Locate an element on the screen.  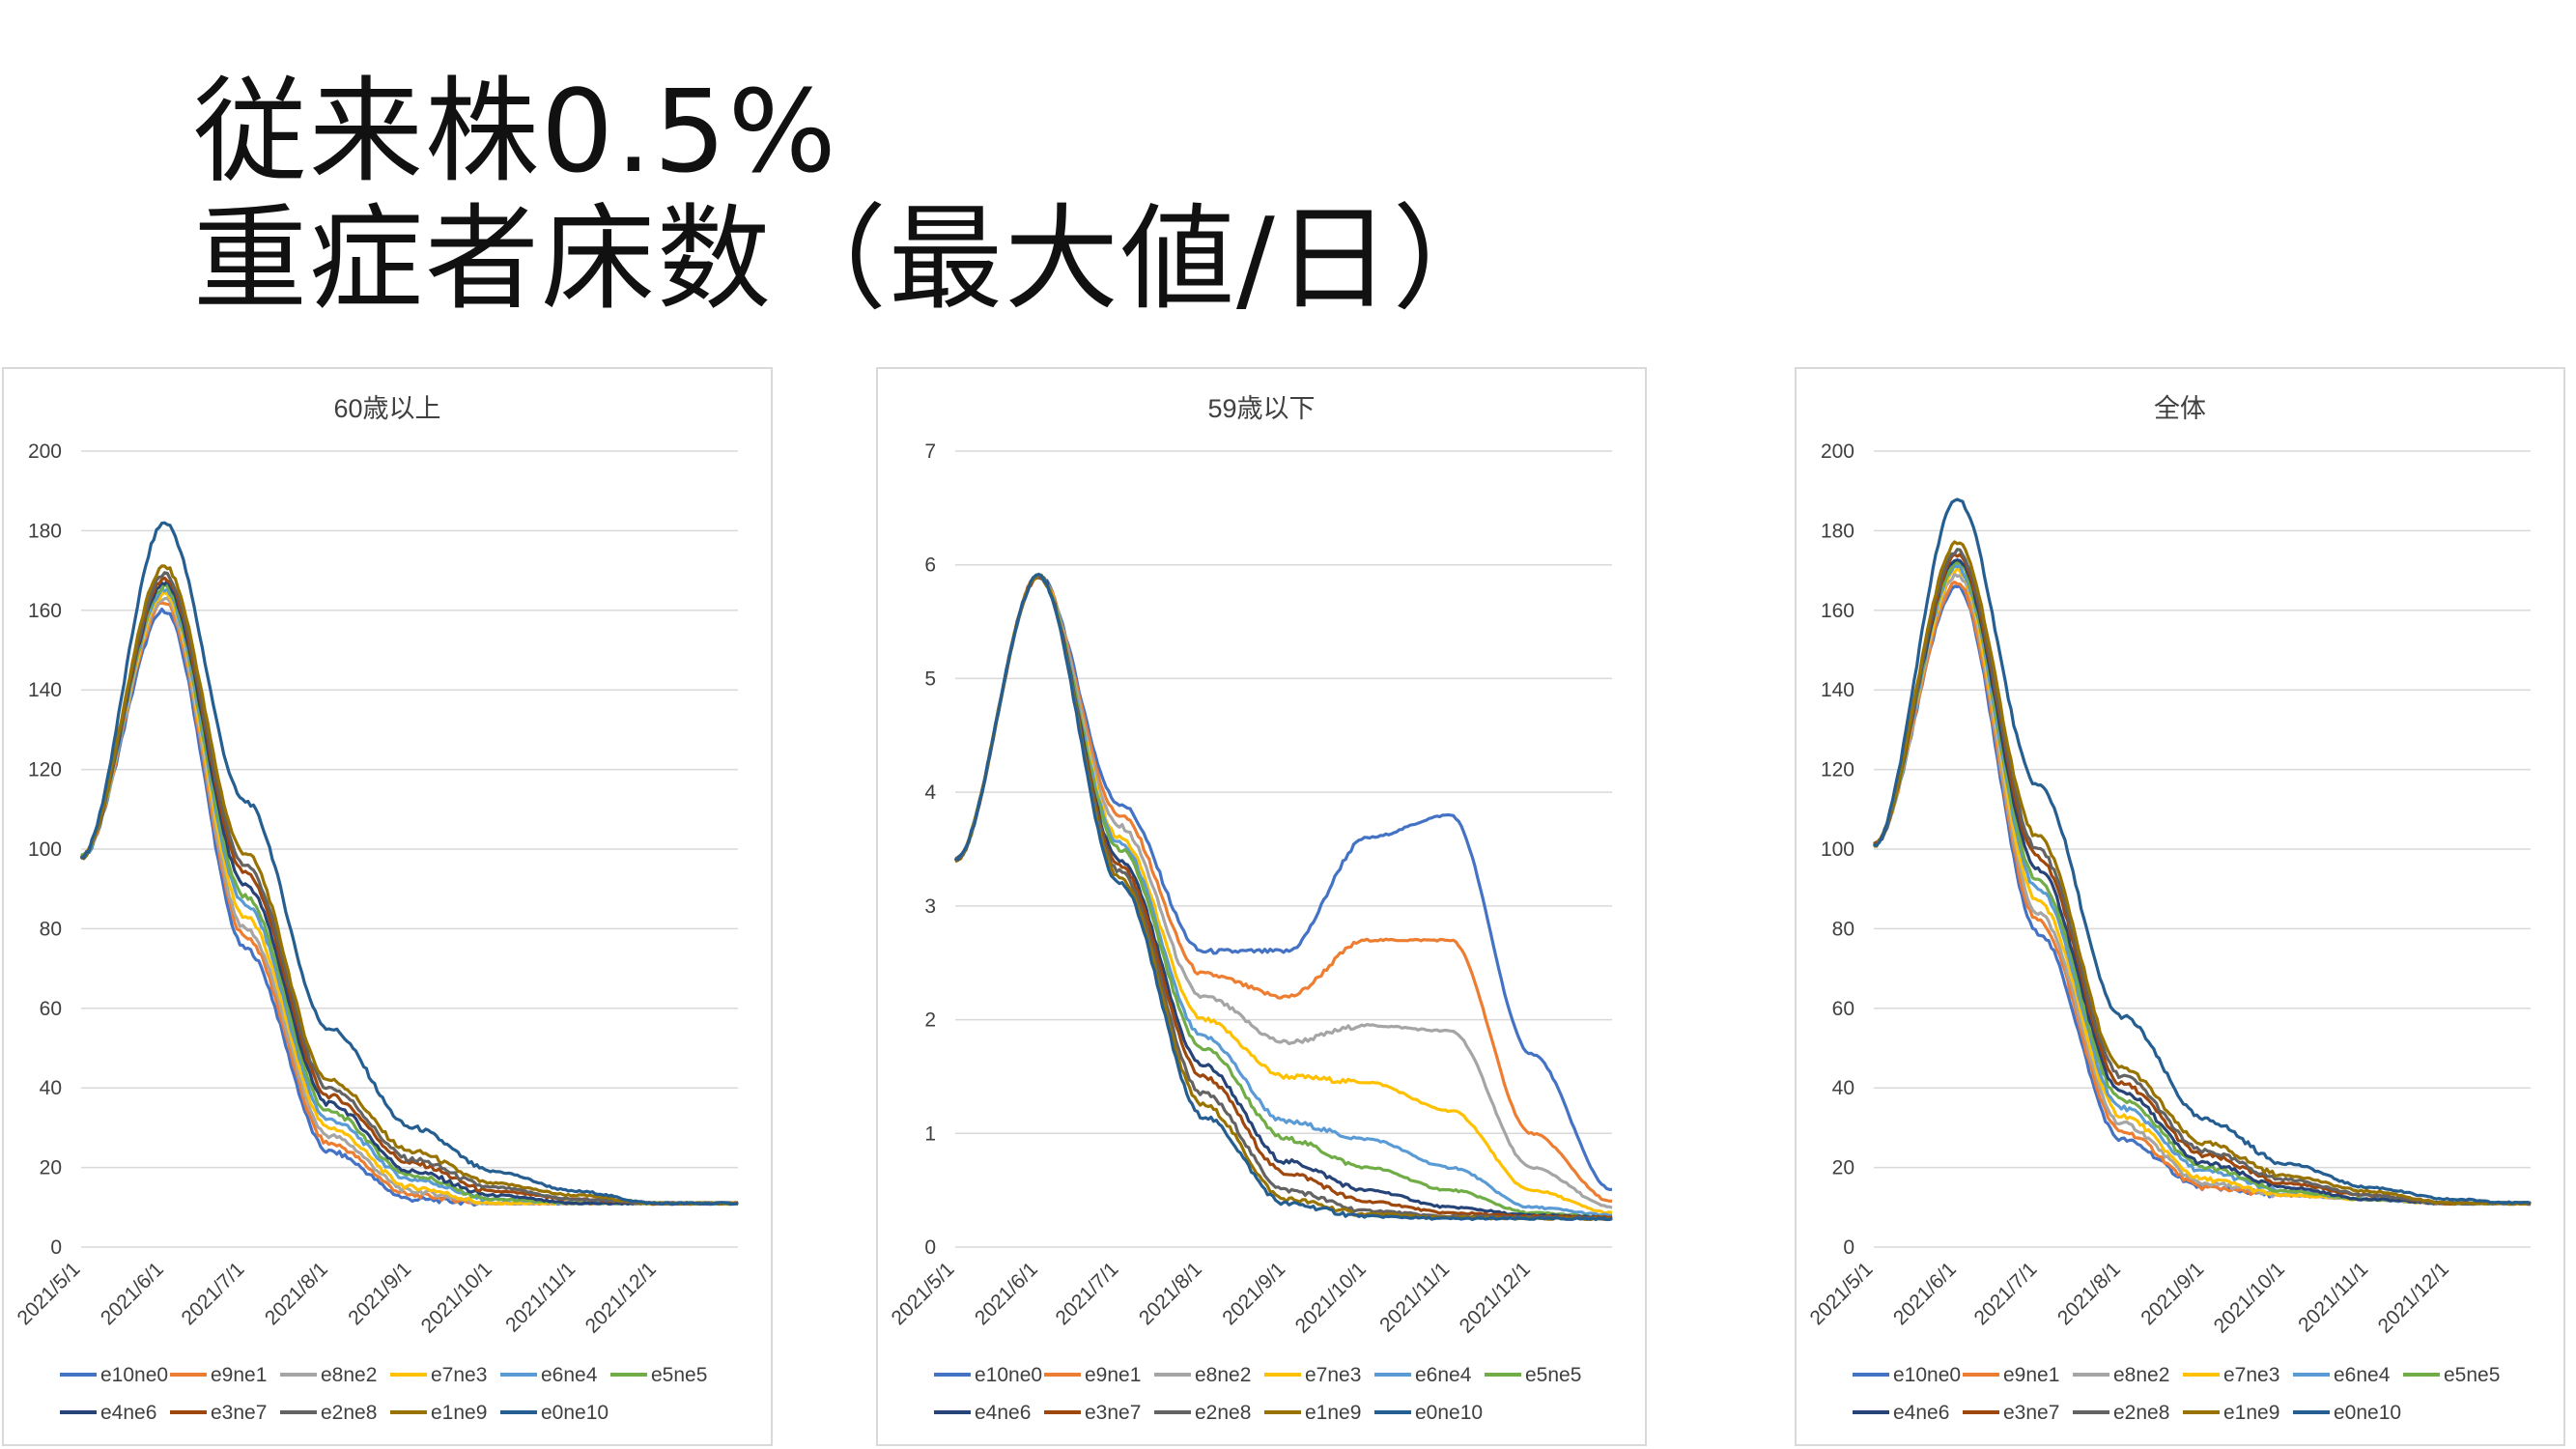
y-tick-label: 3 is located at coordinates (930, 906).